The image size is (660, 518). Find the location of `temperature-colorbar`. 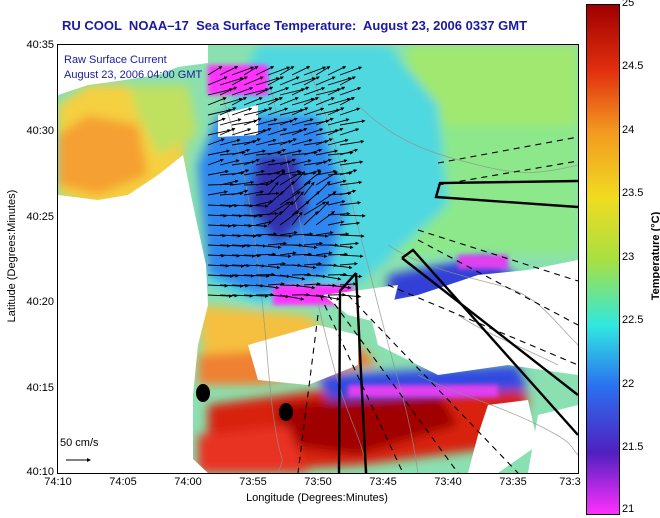

temperature-colorbar is located at coordinates (603, 259).